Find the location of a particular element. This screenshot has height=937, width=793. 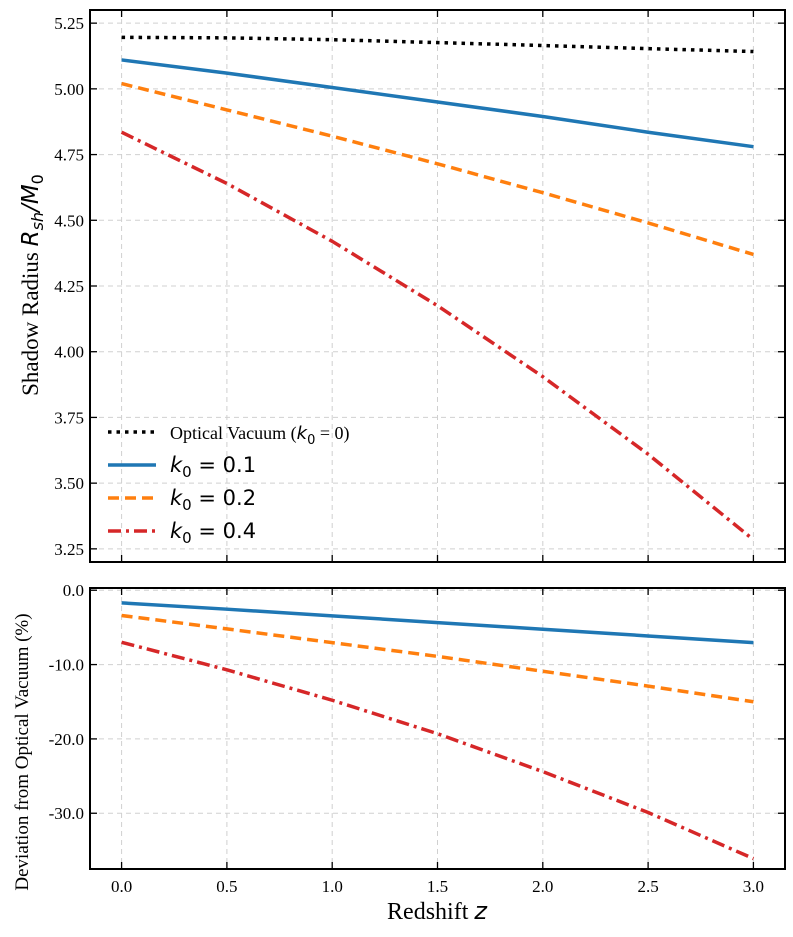

legend-label-3: k0 = 0.4 is located at coordinates (213, 533).